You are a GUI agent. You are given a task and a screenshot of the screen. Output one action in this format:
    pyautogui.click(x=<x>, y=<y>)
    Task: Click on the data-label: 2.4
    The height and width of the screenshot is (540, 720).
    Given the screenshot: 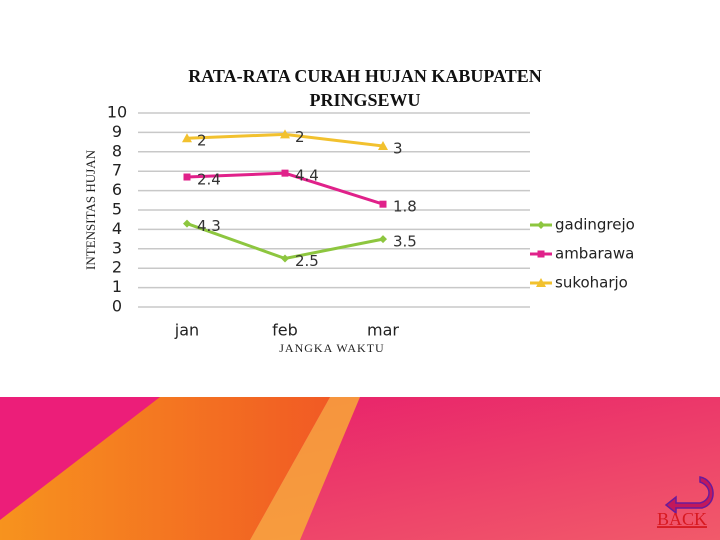 What is the action you would take?
    pyautogui.click(x=209, y=180)
    